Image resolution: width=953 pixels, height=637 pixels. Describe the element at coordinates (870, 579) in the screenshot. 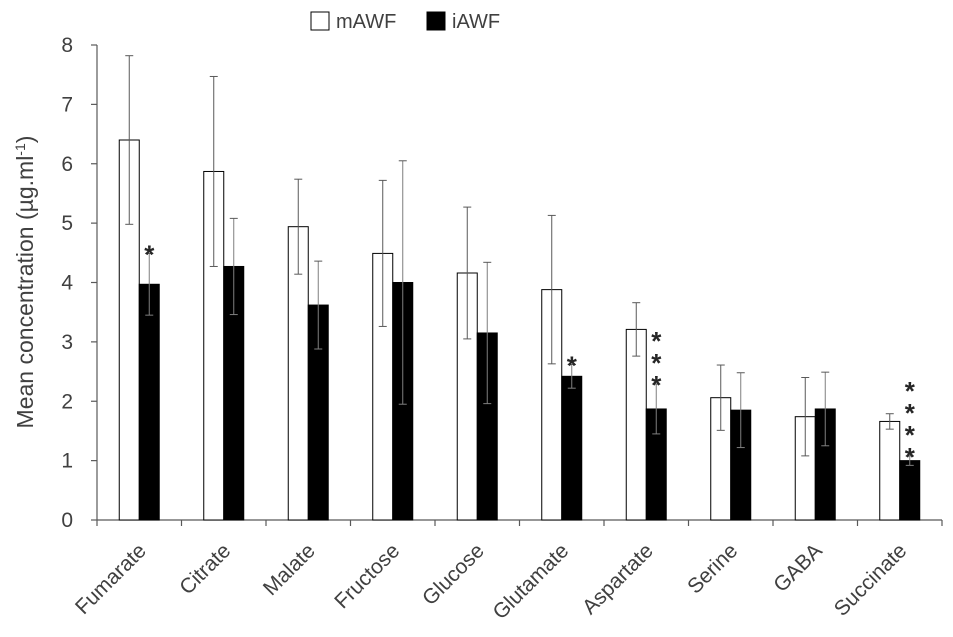

I see `x-tick-label: Succinate` at that location.